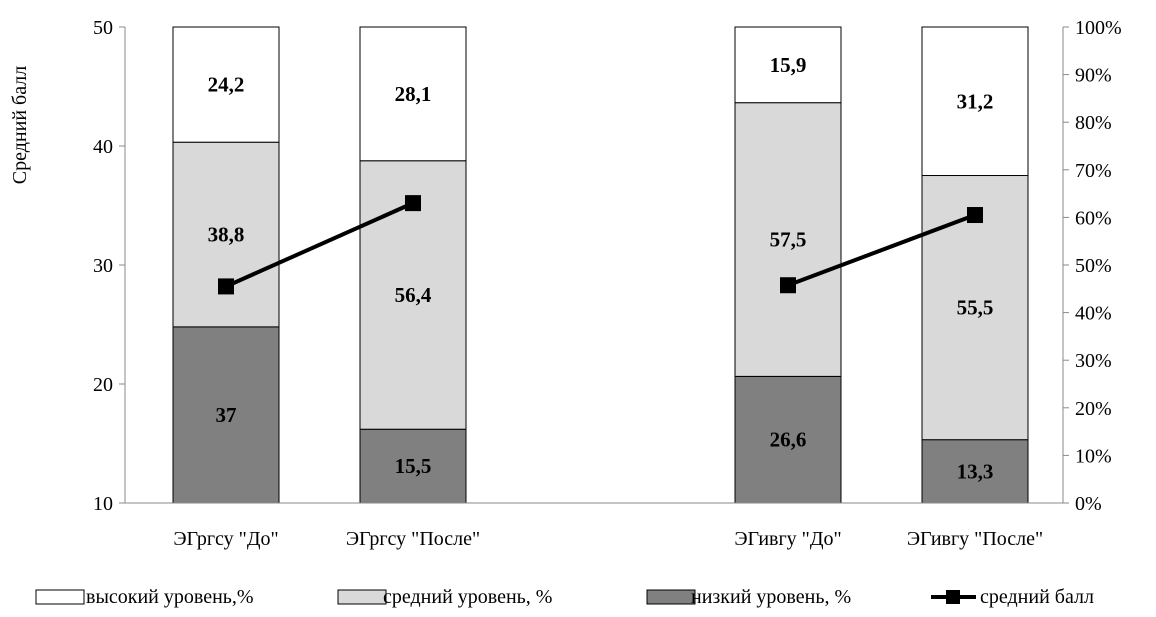  I want to click on segment-label: 15,5, so click(413, 466).